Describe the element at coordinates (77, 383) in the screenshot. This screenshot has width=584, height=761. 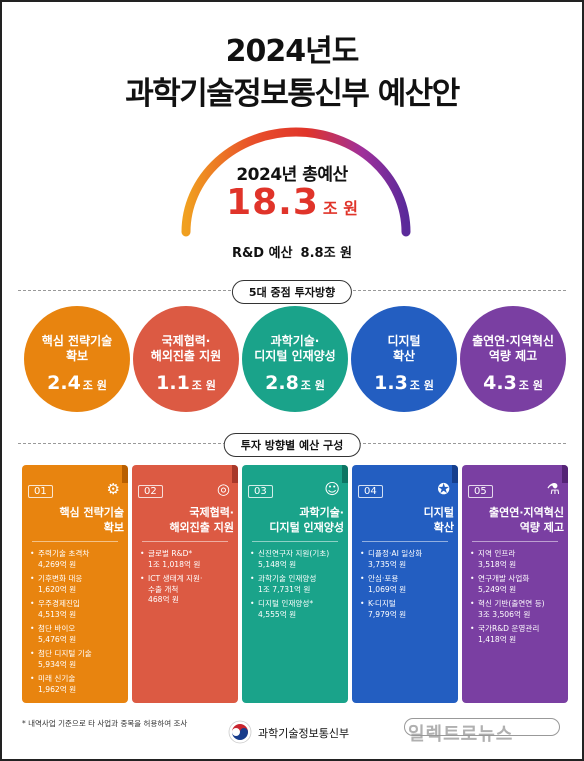
I see `direction-value: 2.4 조 원` at that location.